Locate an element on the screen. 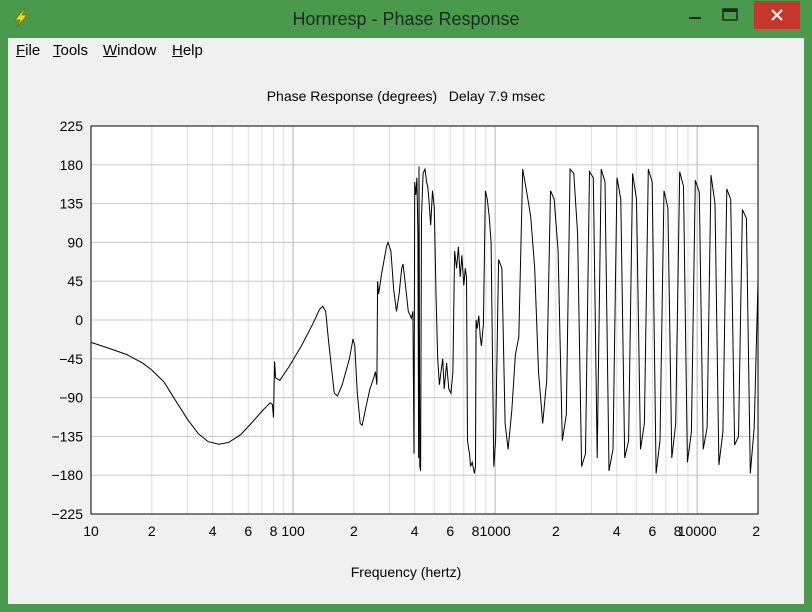 The height and width of the screenshot is (612, 812). menu-file: File is located at coordinates (28, 50).